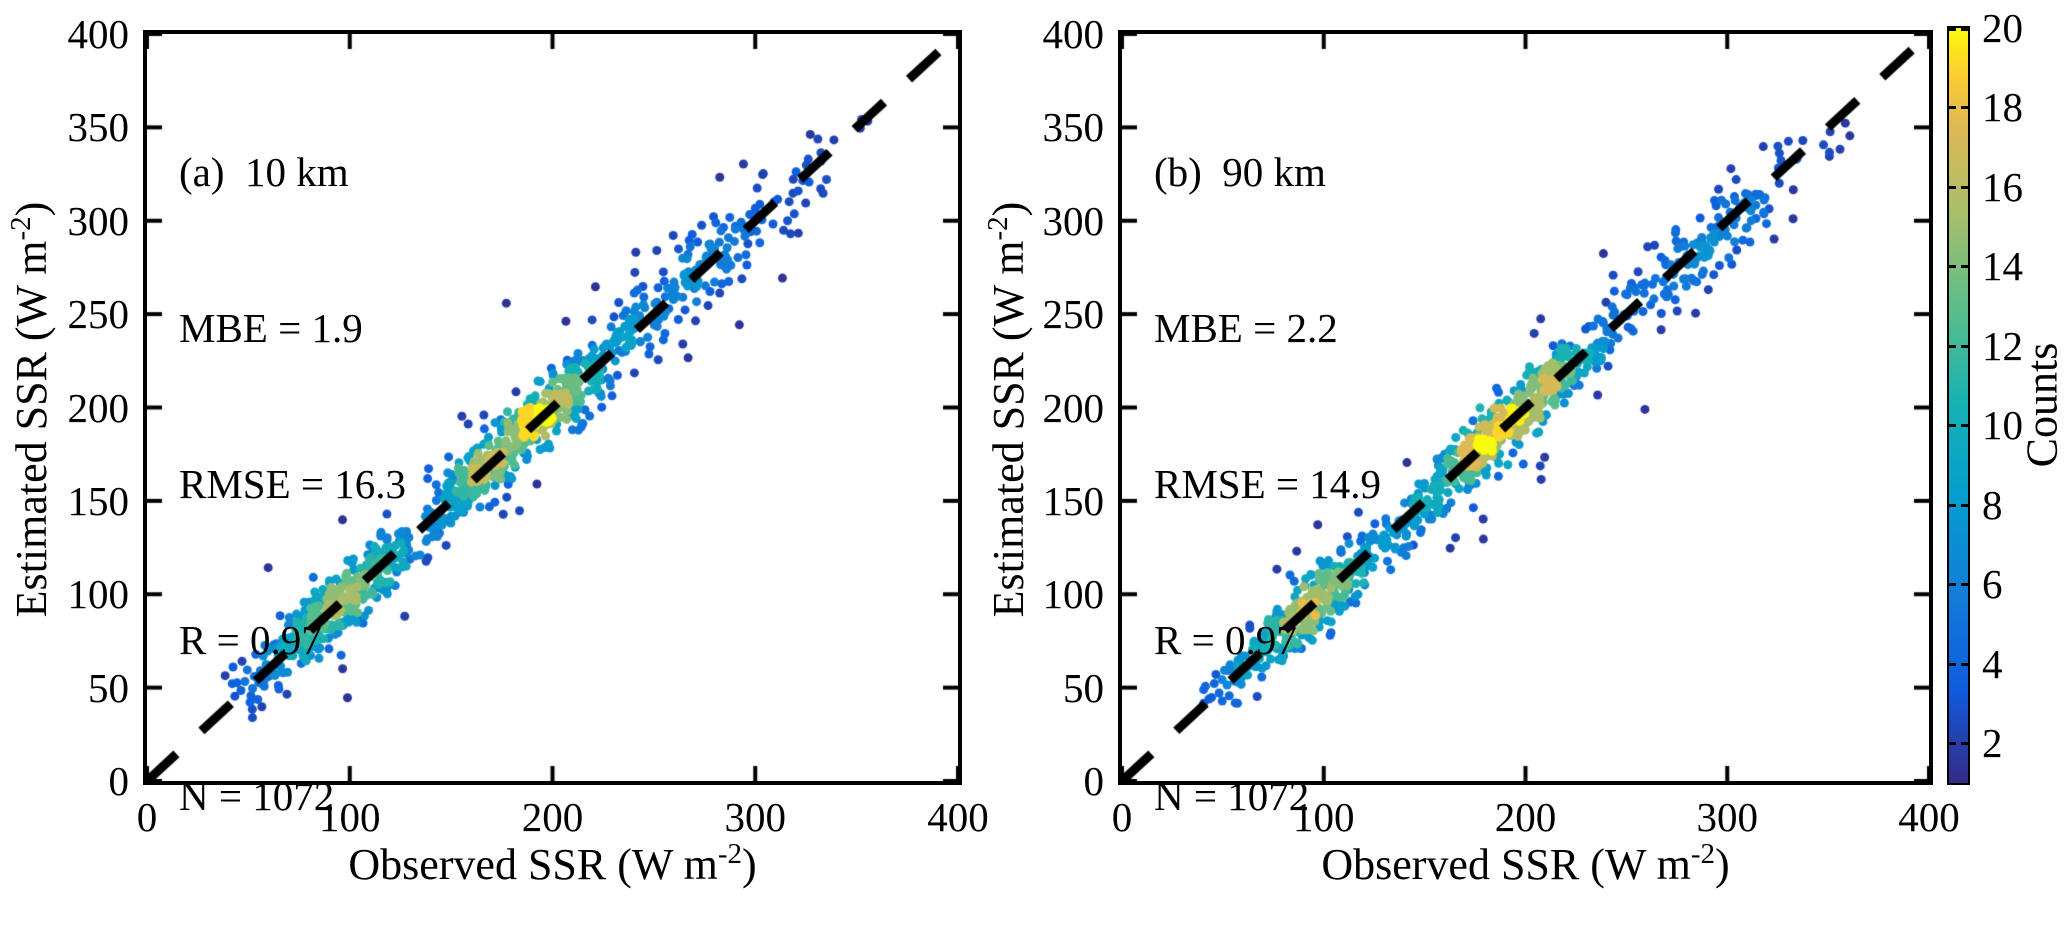 This screenshot has width=2067, height=926. What do you see at coordinates (1267, 640) in the screenshot?
I see `panel-b-r: R = 0.97` at bounding box center [1267, 640].